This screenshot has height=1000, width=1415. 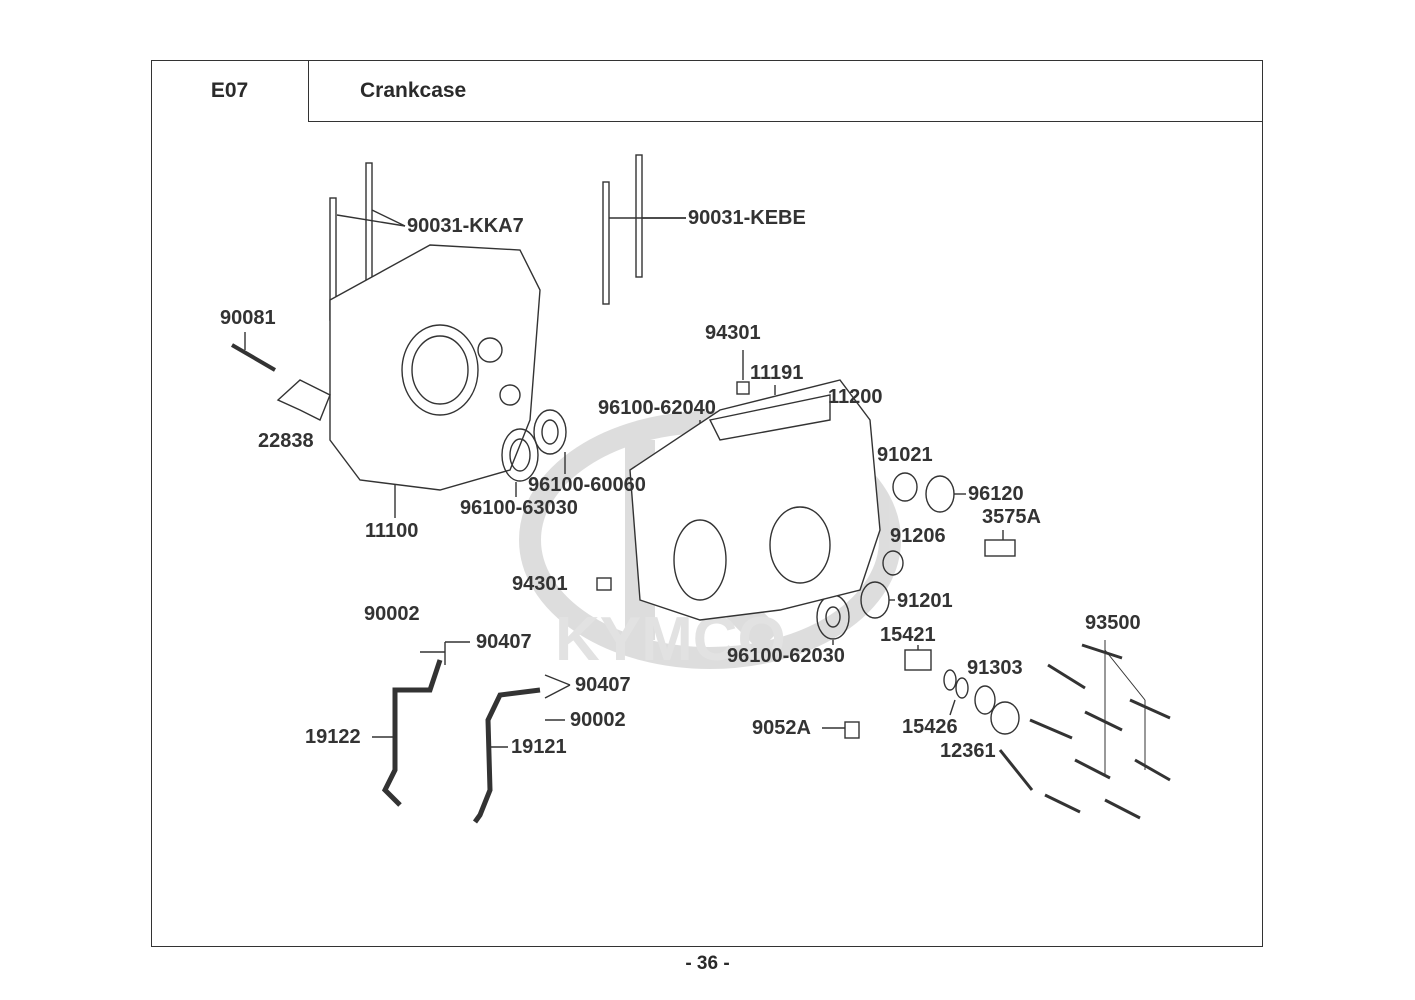 What do you see at coordinates (995, 668) in the screenshot?
I see `part-label: 91303` at bounding box center [995, 668].